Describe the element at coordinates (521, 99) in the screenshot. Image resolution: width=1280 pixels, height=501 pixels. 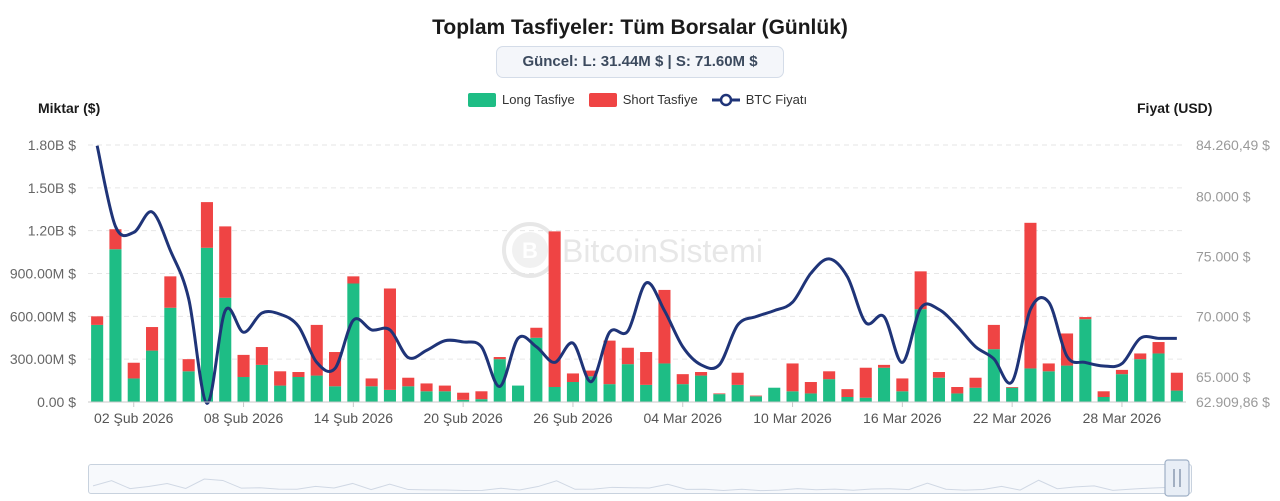
I see `legend-long: Long Tasfiye` at that location.